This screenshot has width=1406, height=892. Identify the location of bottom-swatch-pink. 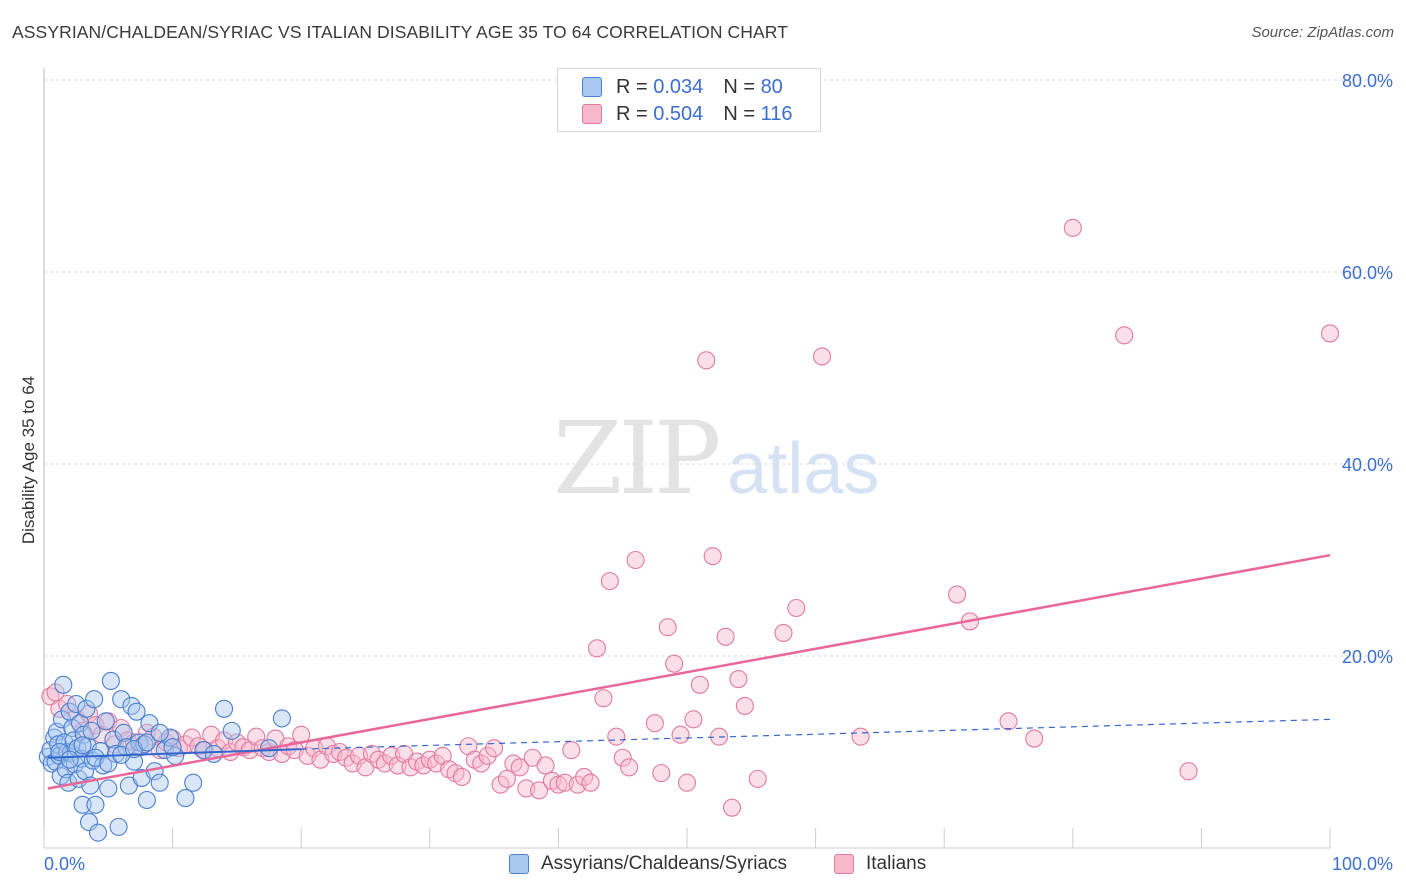
(844, 864).